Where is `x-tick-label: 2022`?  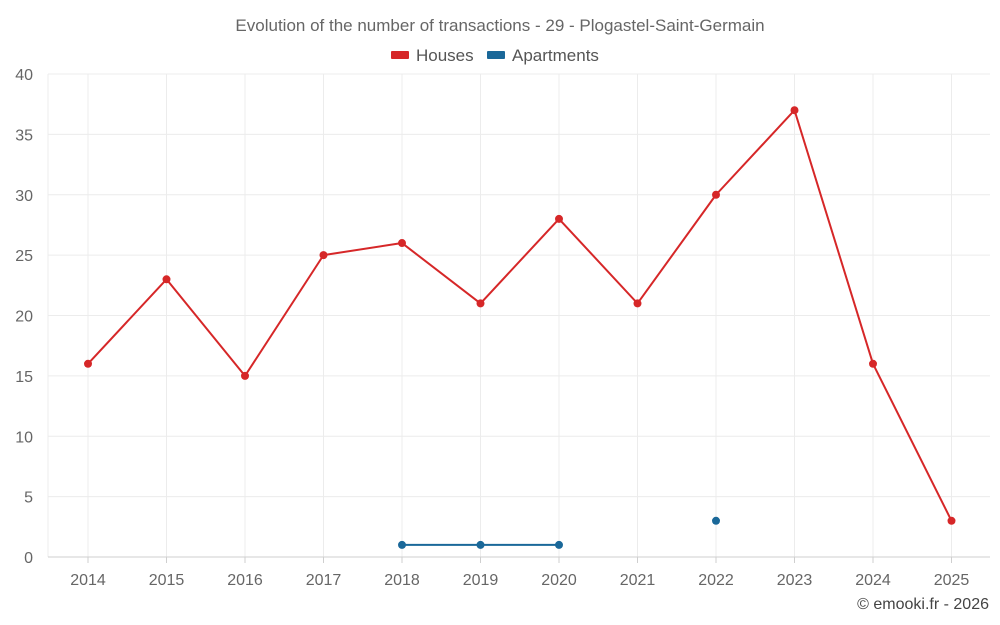 x-tick-label: 2022 is located at coordinates (716, 580).